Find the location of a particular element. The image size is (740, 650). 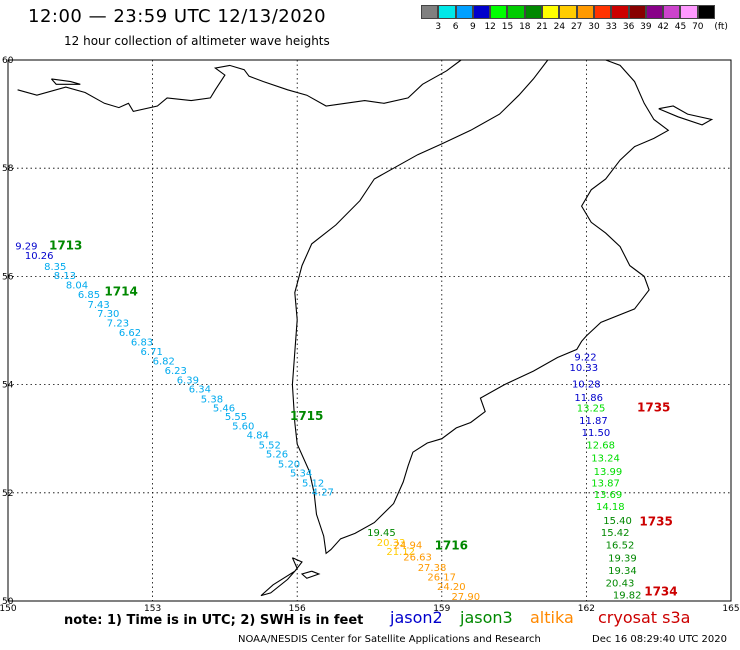

wave-height-observation: 24.94 is located at coordinates (408, 546).